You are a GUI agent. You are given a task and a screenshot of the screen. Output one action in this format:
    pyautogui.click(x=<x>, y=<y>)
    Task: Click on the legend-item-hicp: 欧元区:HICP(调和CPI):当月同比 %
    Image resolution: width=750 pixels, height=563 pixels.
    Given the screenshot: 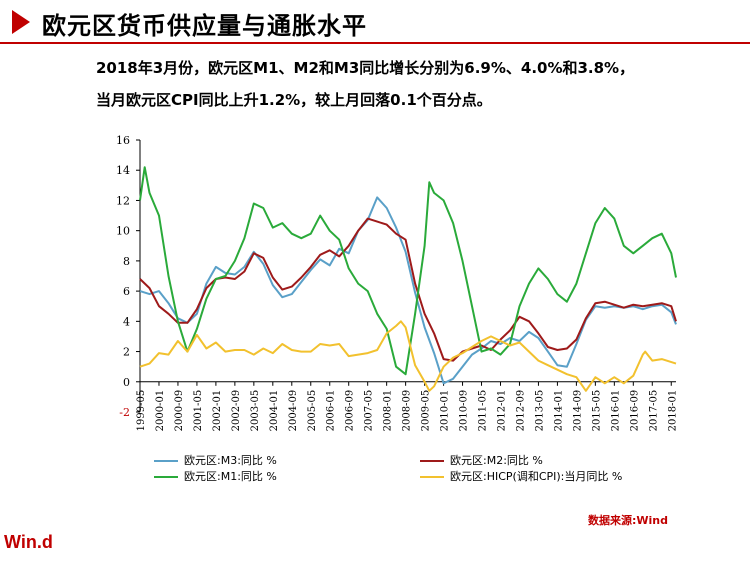 What is the action you would take?
    pyautogui.click(x=521, y=477)
    